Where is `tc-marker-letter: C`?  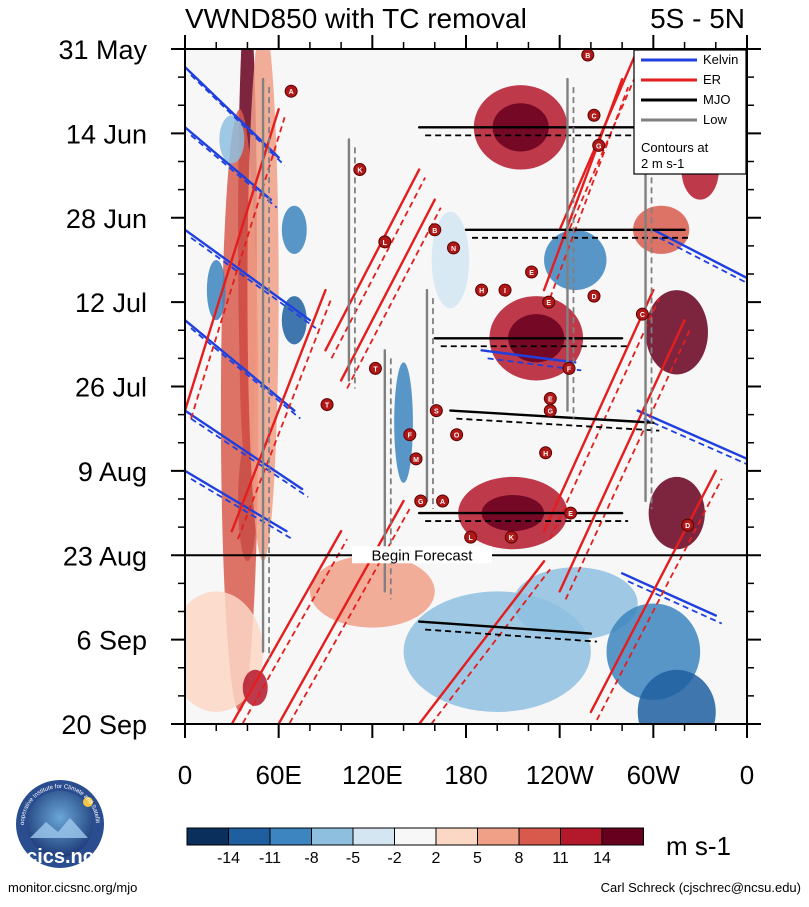 tc-marker-letter: C is located at coordinates (642, 315).